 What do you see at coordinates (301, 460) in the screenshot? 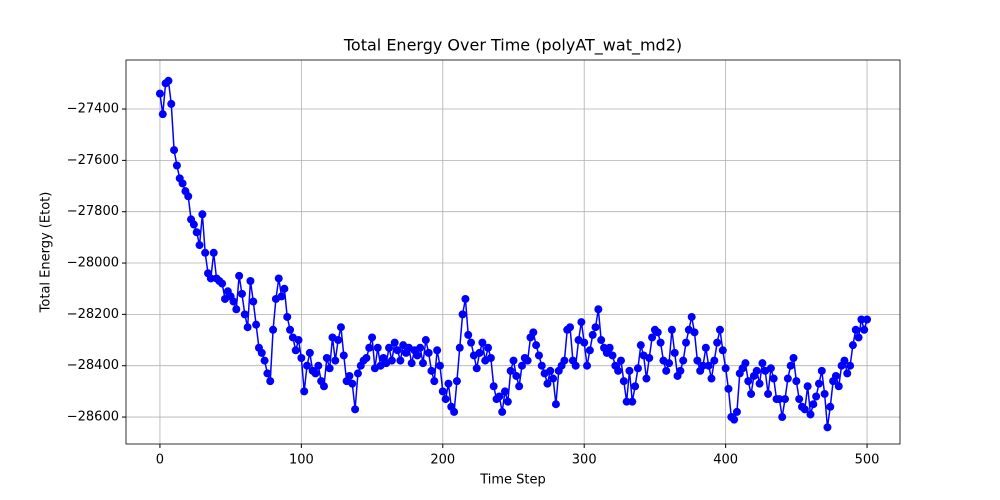
I see `x-tick-label: 100` at bounding box center [301, 460].